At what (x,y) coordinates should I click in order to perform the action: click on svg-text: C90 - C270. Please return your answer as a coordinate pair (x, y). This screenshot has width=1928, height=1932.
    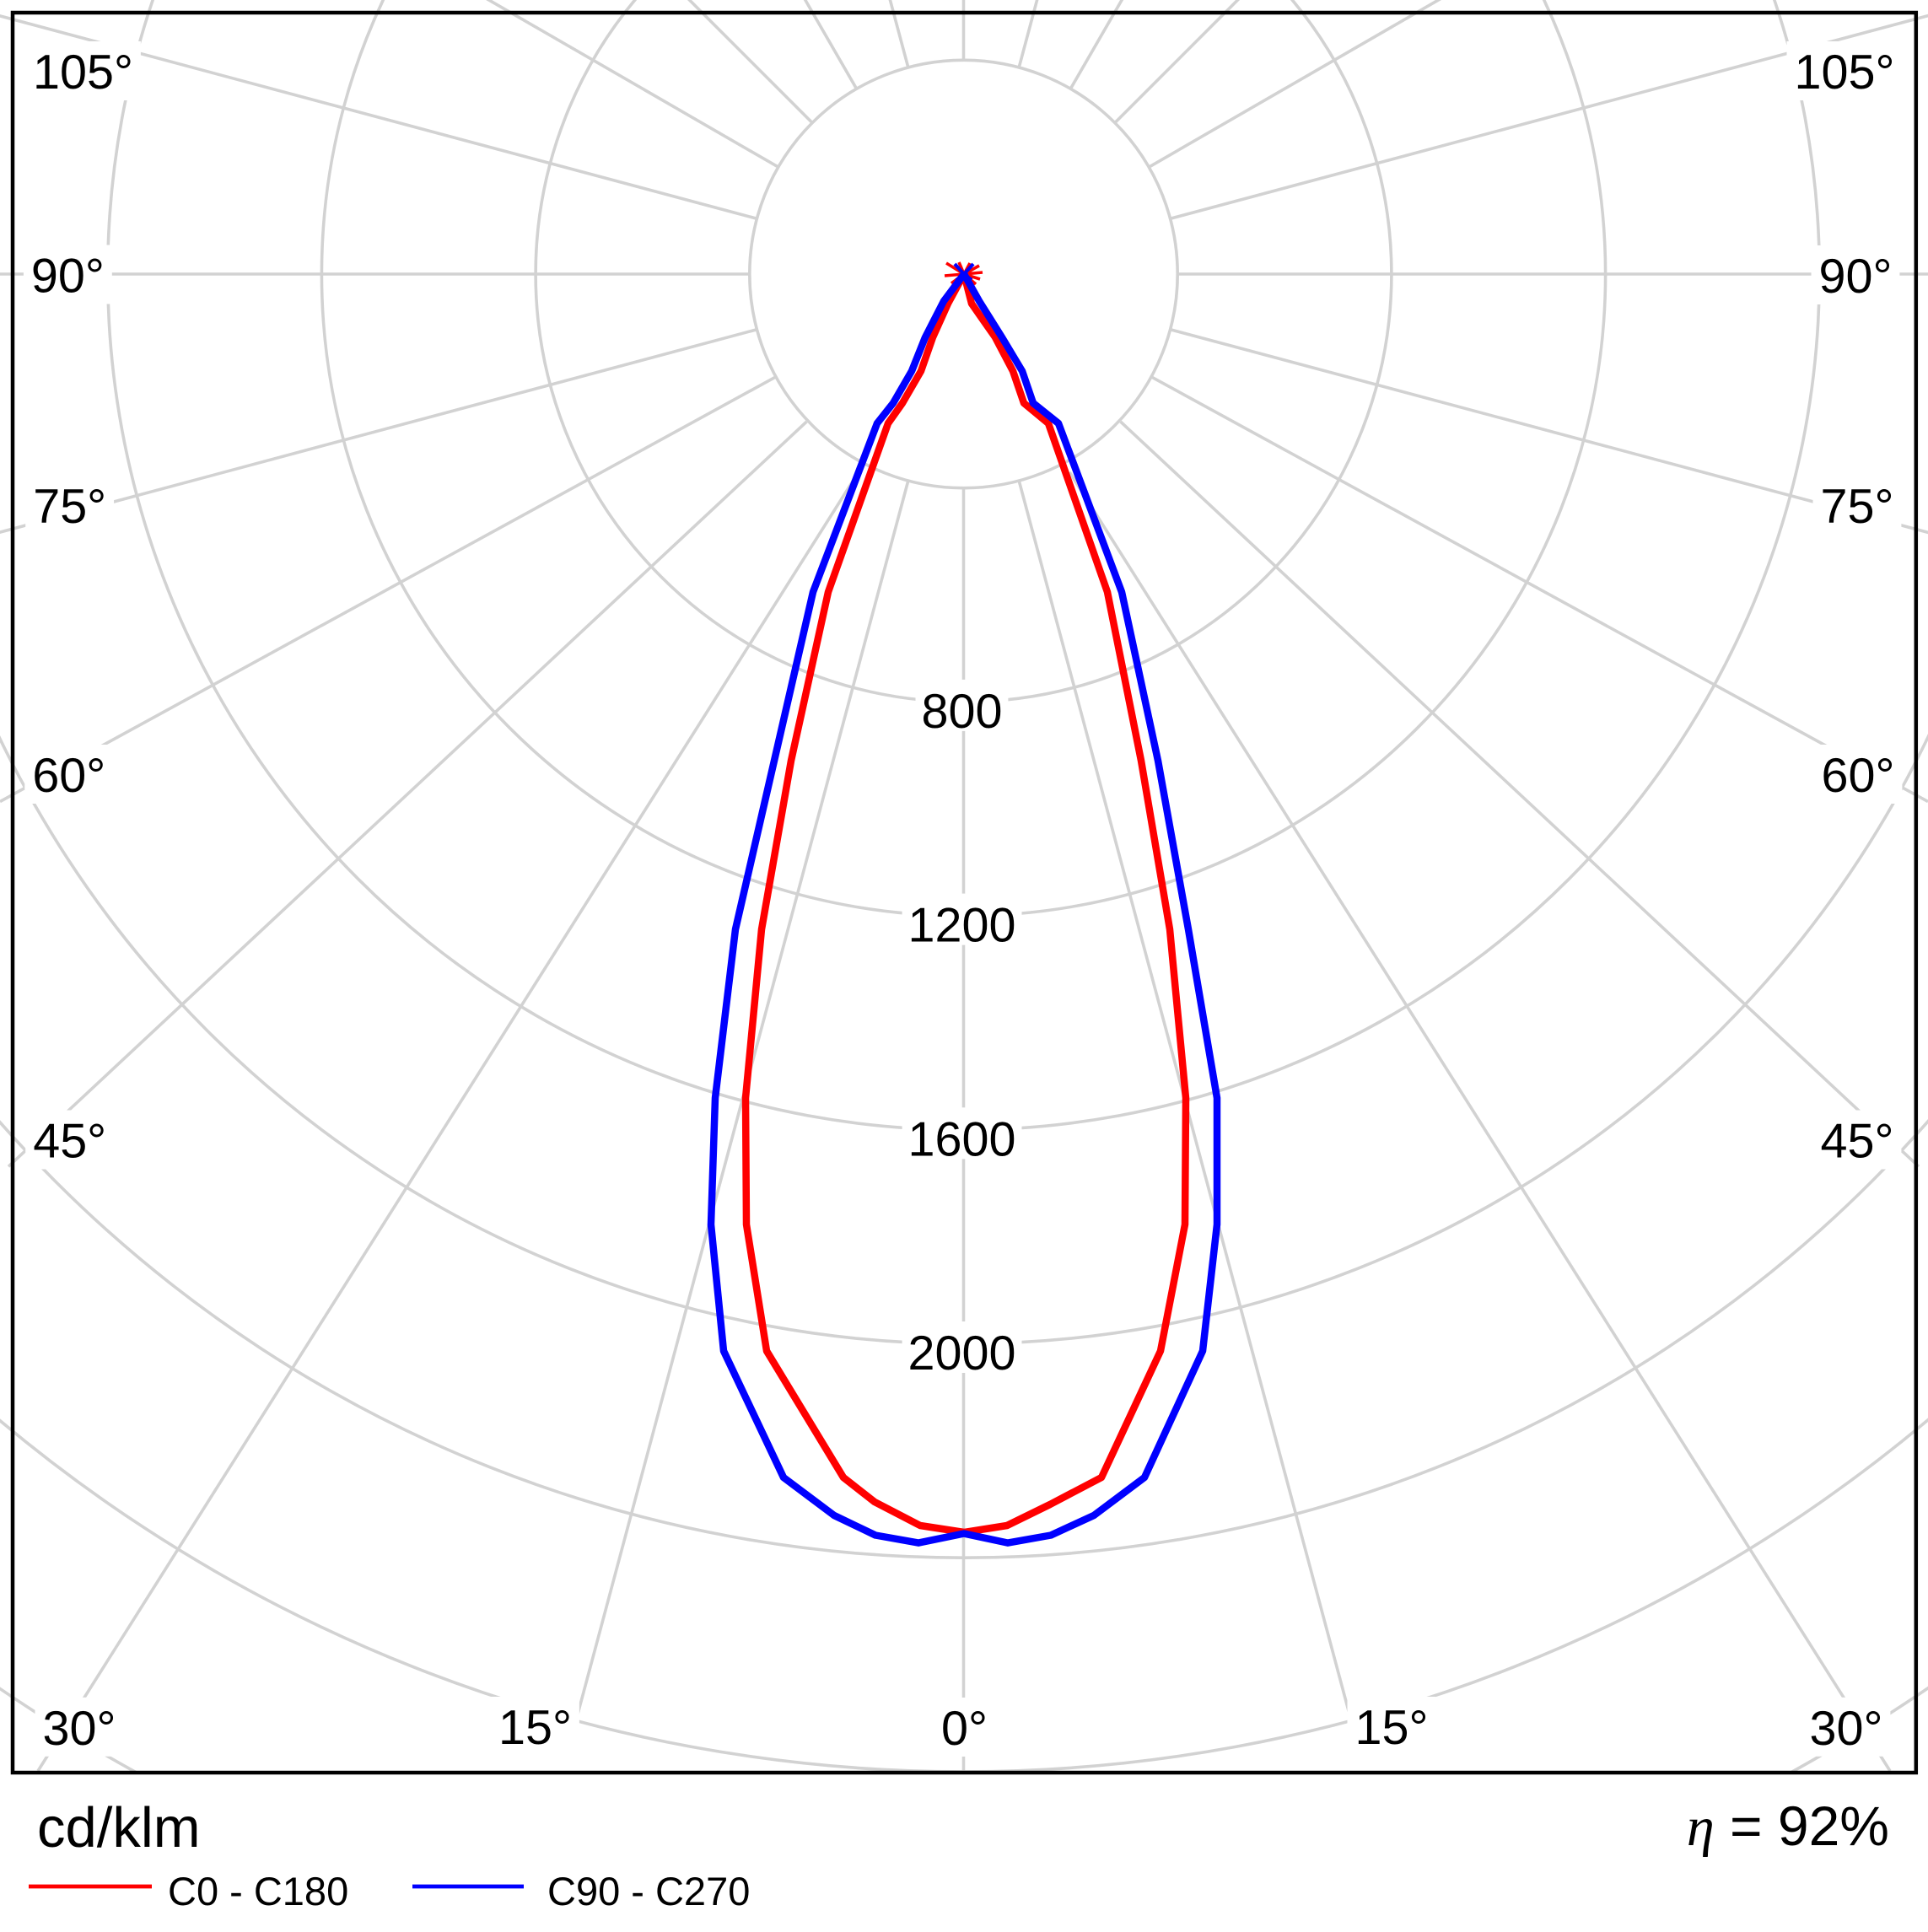
    Looking at the image, I should click on (648, 1891).